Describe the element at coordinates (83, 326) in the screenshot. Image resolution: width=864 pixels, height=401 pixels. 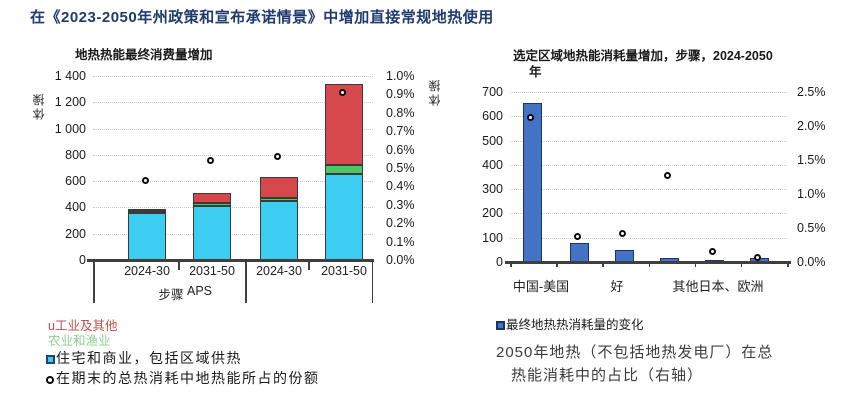
I see `legend-industry: u工业及其他` at that location.